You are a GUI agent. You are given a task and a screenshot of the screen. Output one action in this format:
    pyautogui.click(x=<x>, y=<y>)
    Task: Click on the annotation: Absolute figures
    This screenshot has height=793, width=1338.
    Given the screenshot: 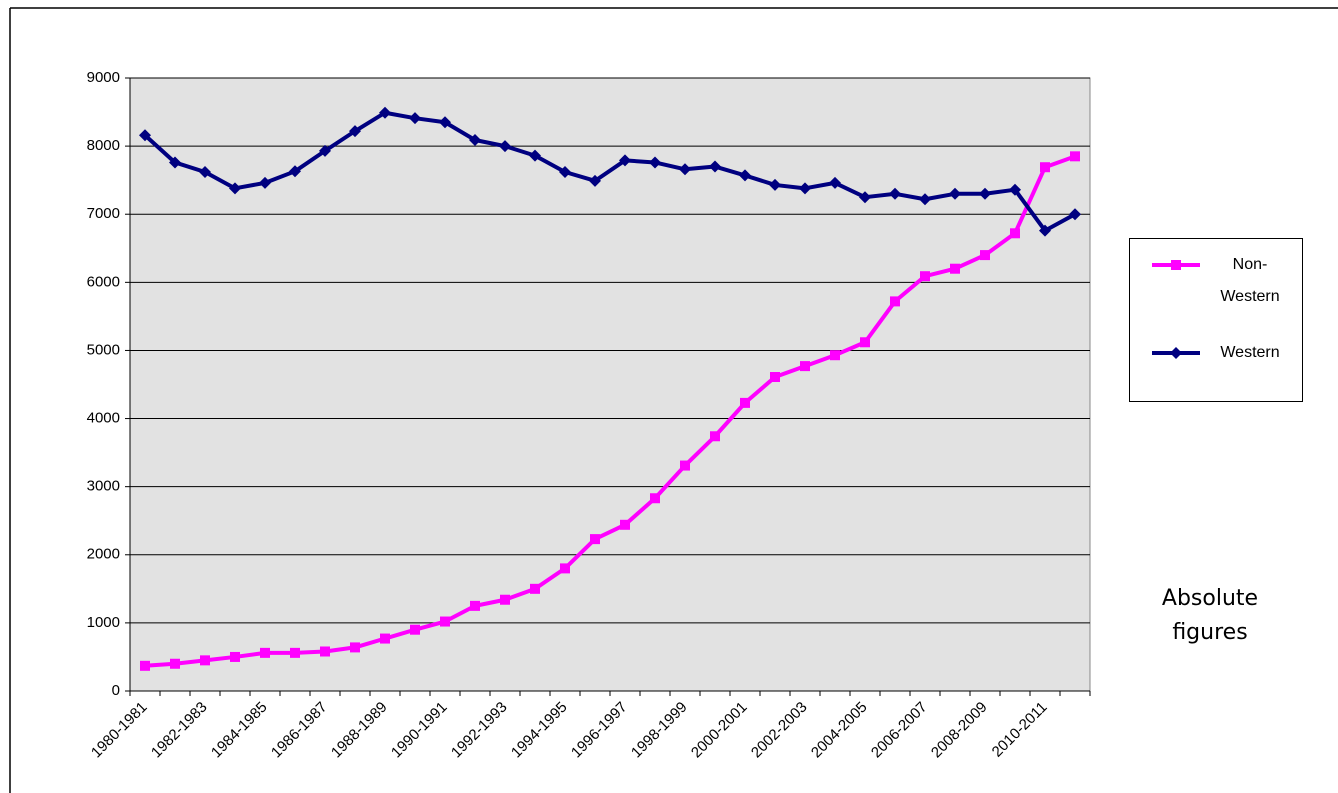 What is the action you would take?
    pyautogui.click(x=1210, y=615)
    